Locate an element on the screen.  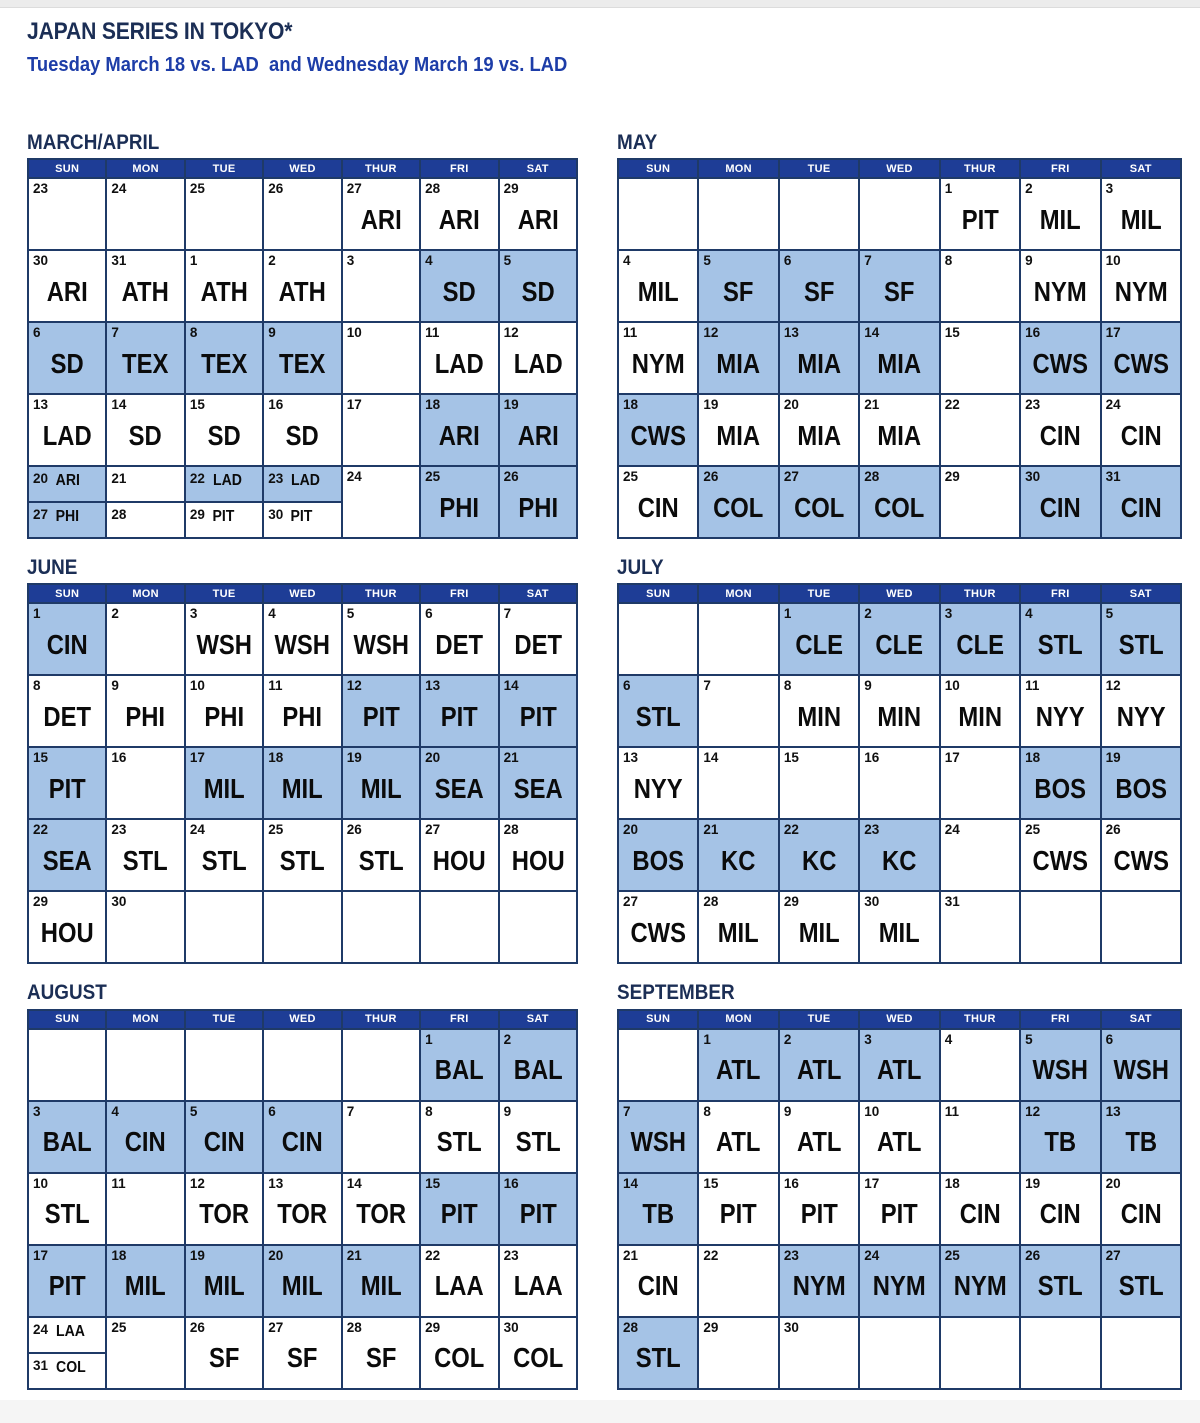
calendar-cell: 10 PHI is located at coordinates (224, 711).